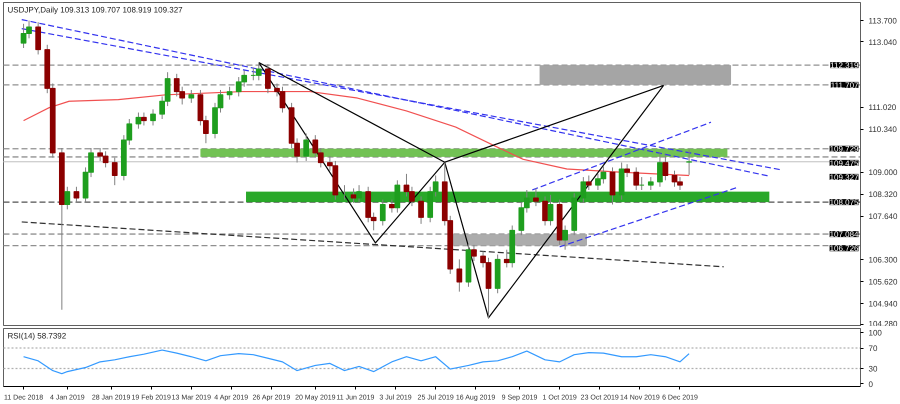 This screenshot has width=900, height=404. Describe the element at coordinates (845, 85) in the screenshot. I see `ref-line-label: 111.707` at that location.